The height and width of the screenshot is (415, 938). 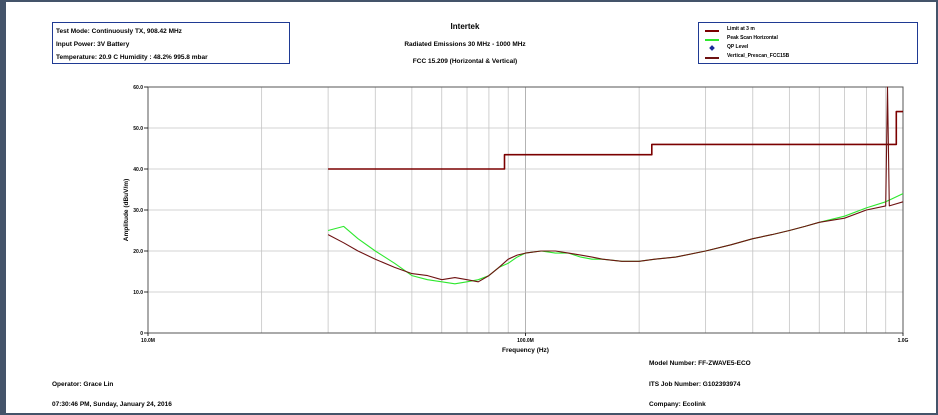 I want to click on y-tick-label: 30.0, so click(x=138, y=211).